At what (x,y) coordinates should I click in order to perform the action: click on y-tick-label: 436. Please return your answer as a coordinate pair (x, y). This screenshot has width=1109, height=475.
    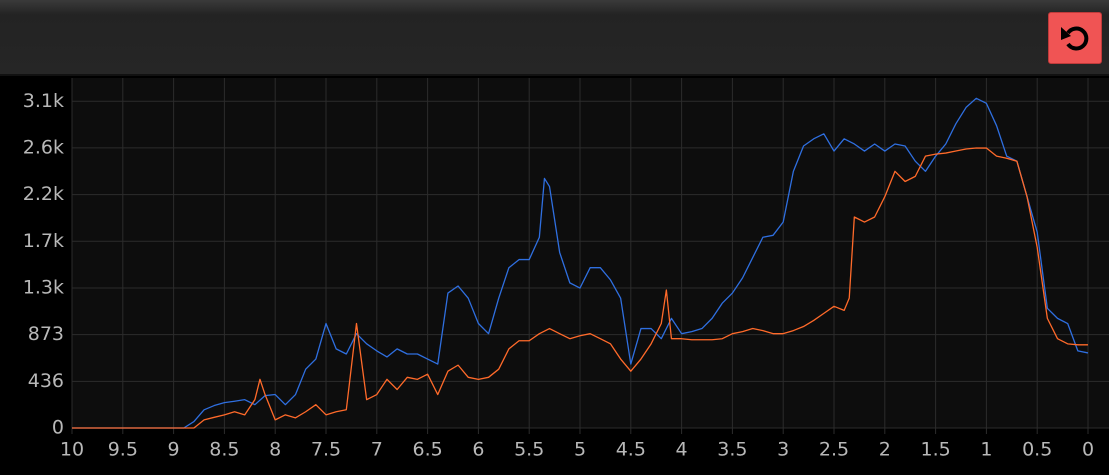
    Looking at the image, I should click on (46, 381).